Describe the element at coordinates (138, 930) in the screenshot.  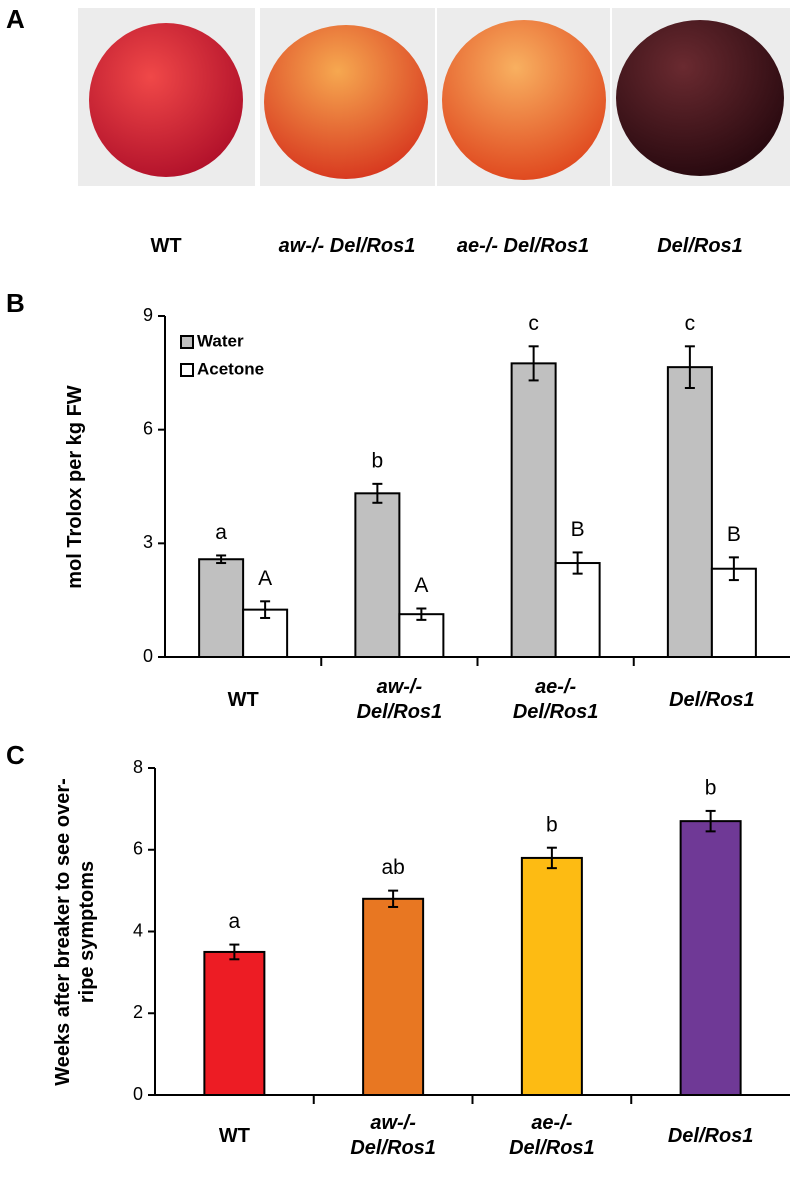
I see `y-tick-label: 4` at that location.